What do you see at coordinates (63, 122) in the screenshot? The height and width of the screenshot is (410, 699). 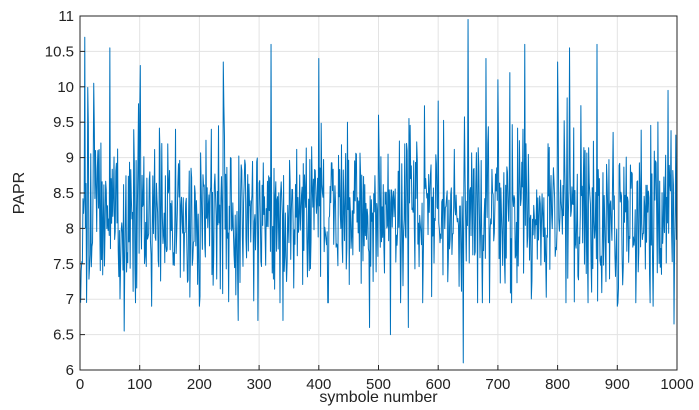 I see `y-tick-label: 9.5` at bounding box center [63, 122].